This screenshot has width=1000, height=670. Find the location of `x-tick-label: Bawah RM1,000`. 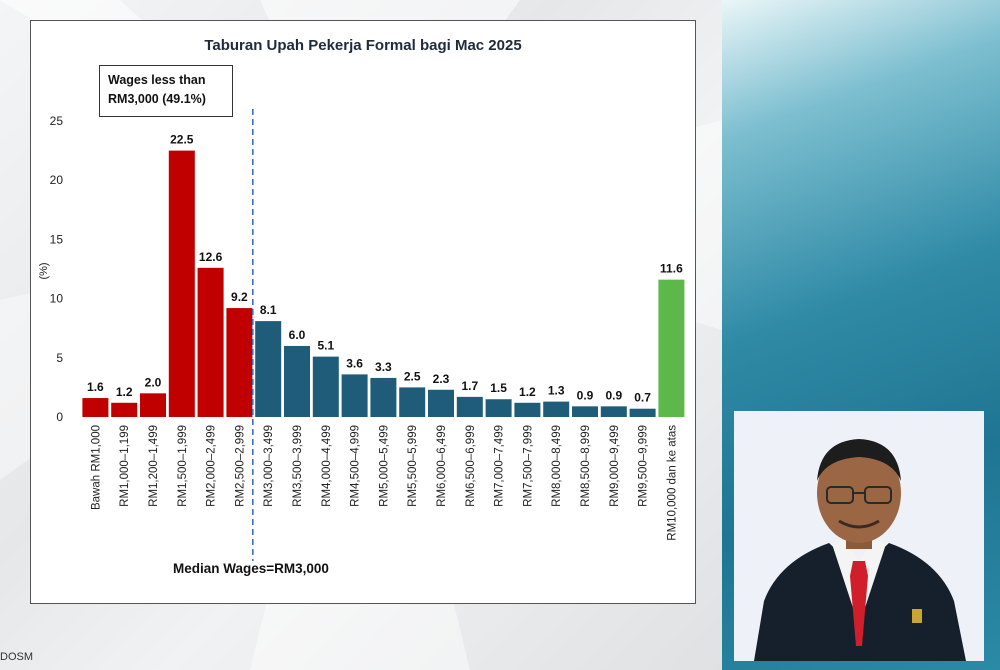

x-tick-label: Bawah RM1,000 is located at coordinates (96, 467).